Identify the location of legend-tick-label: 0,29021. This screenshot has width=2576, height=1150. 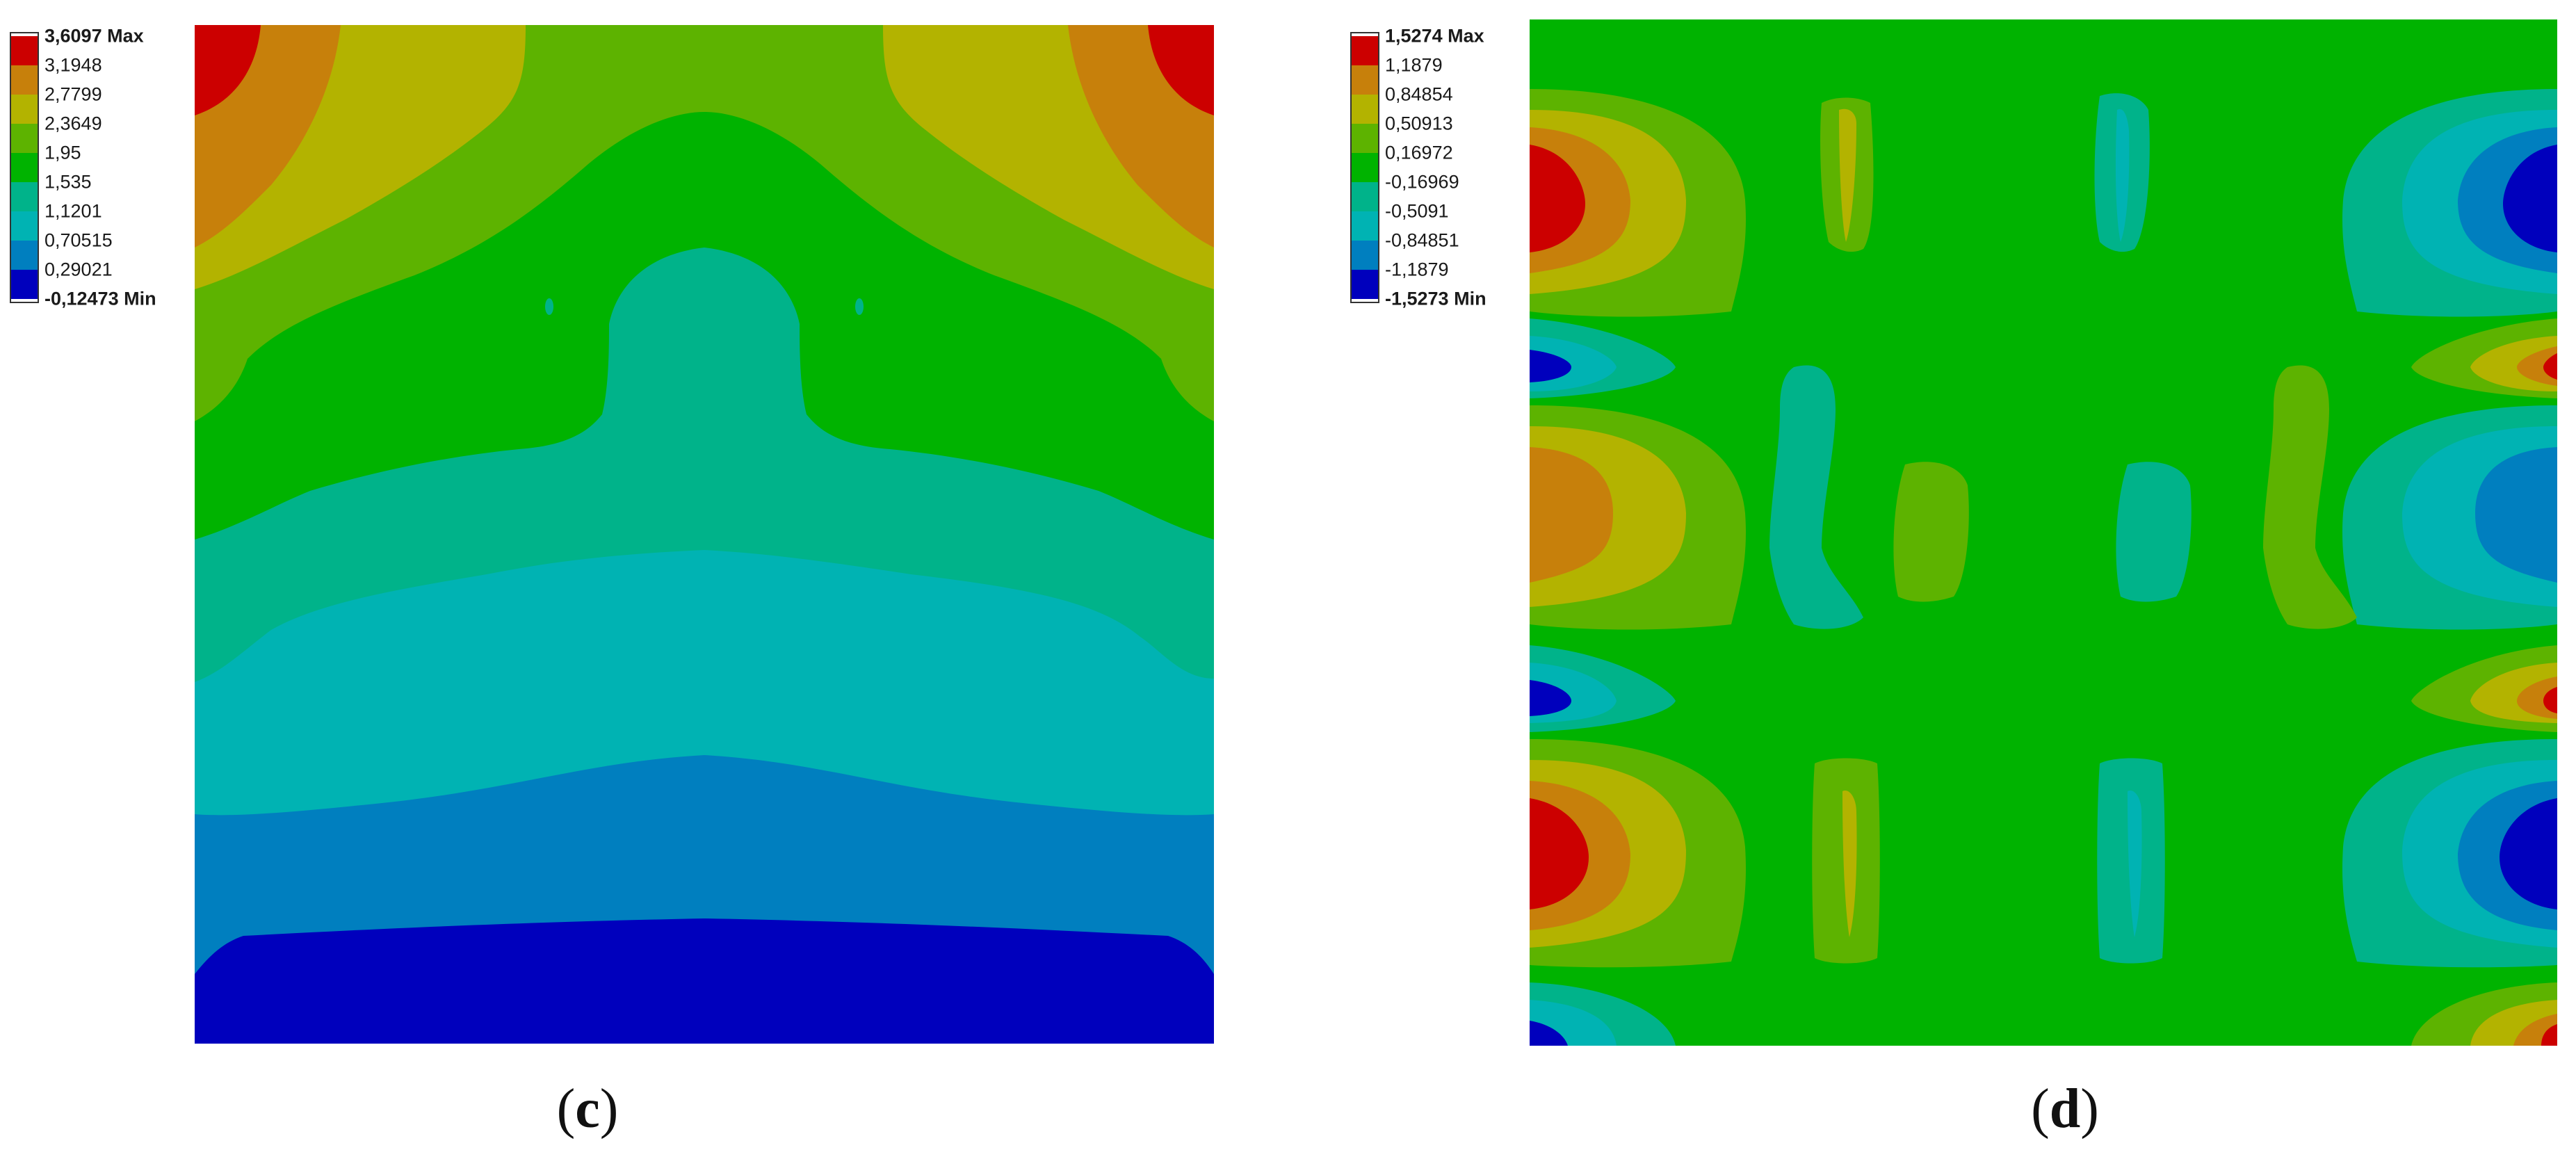
(78, 269).